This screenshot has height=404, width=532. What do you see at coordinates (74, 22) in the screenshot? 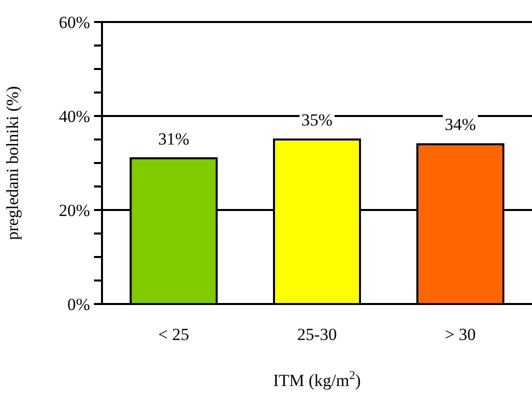
I see `y-tick-label: 60%` at bounding box center [74, 22].